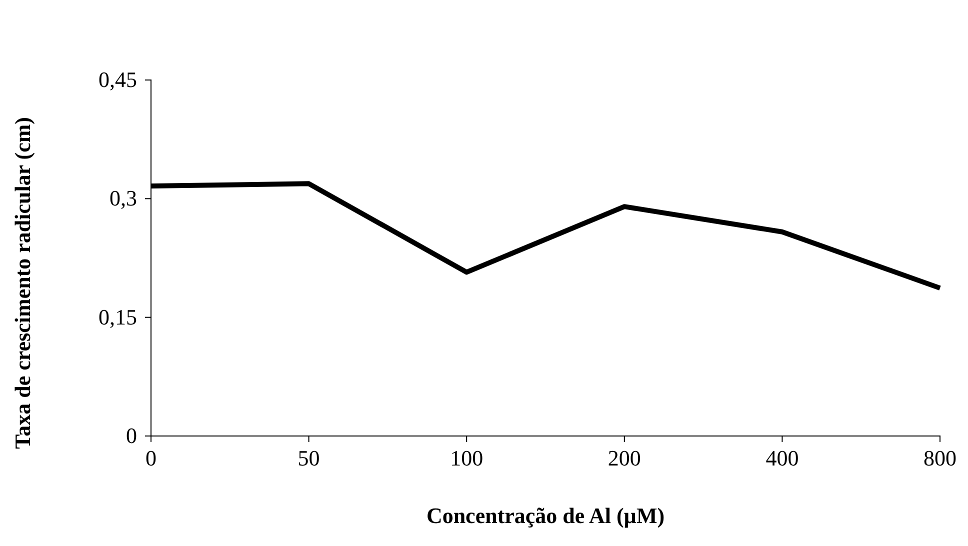  I want to click on y-tick-label: 0,15, so click(117, 317).